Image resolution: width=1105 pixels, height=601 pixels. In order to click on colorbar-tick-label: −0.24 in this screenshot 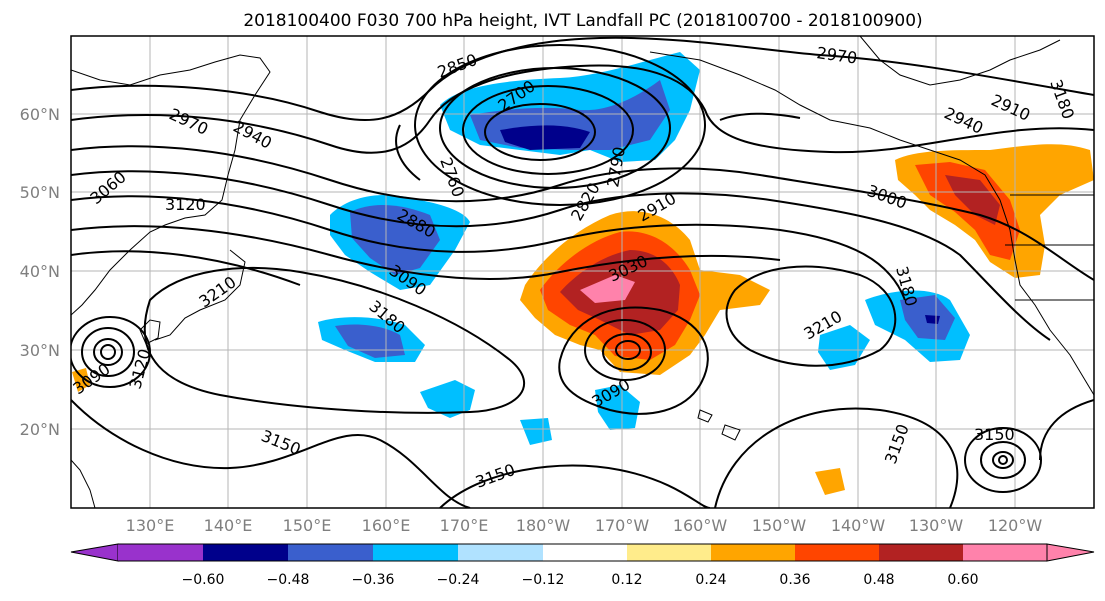, I will do `click(458, 580)`.